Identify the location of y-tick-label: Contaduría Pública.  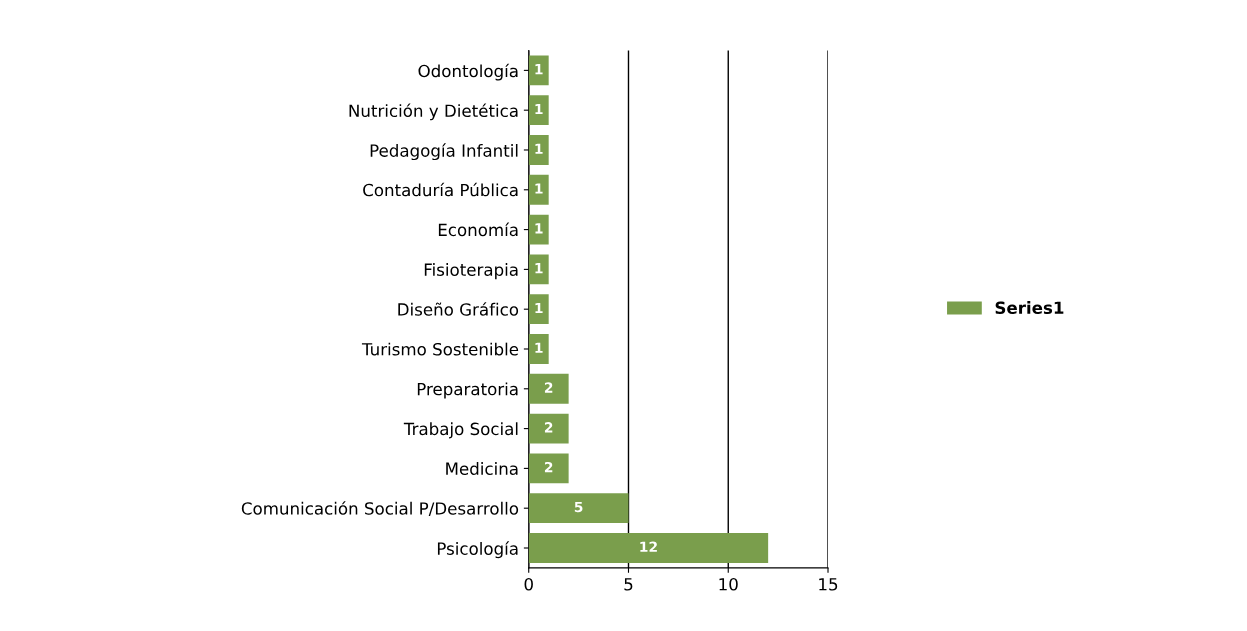
(440, 189).